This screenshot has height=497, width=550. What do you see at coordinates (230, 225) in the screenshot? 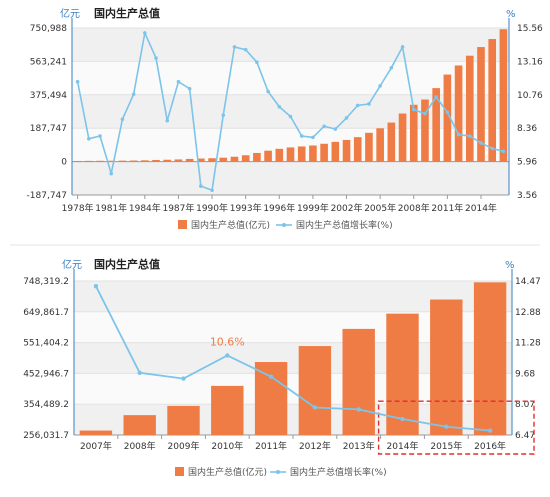
I see `legend-label-bar: 国内生产总值(亿元)` at bounding box center [230, 225].